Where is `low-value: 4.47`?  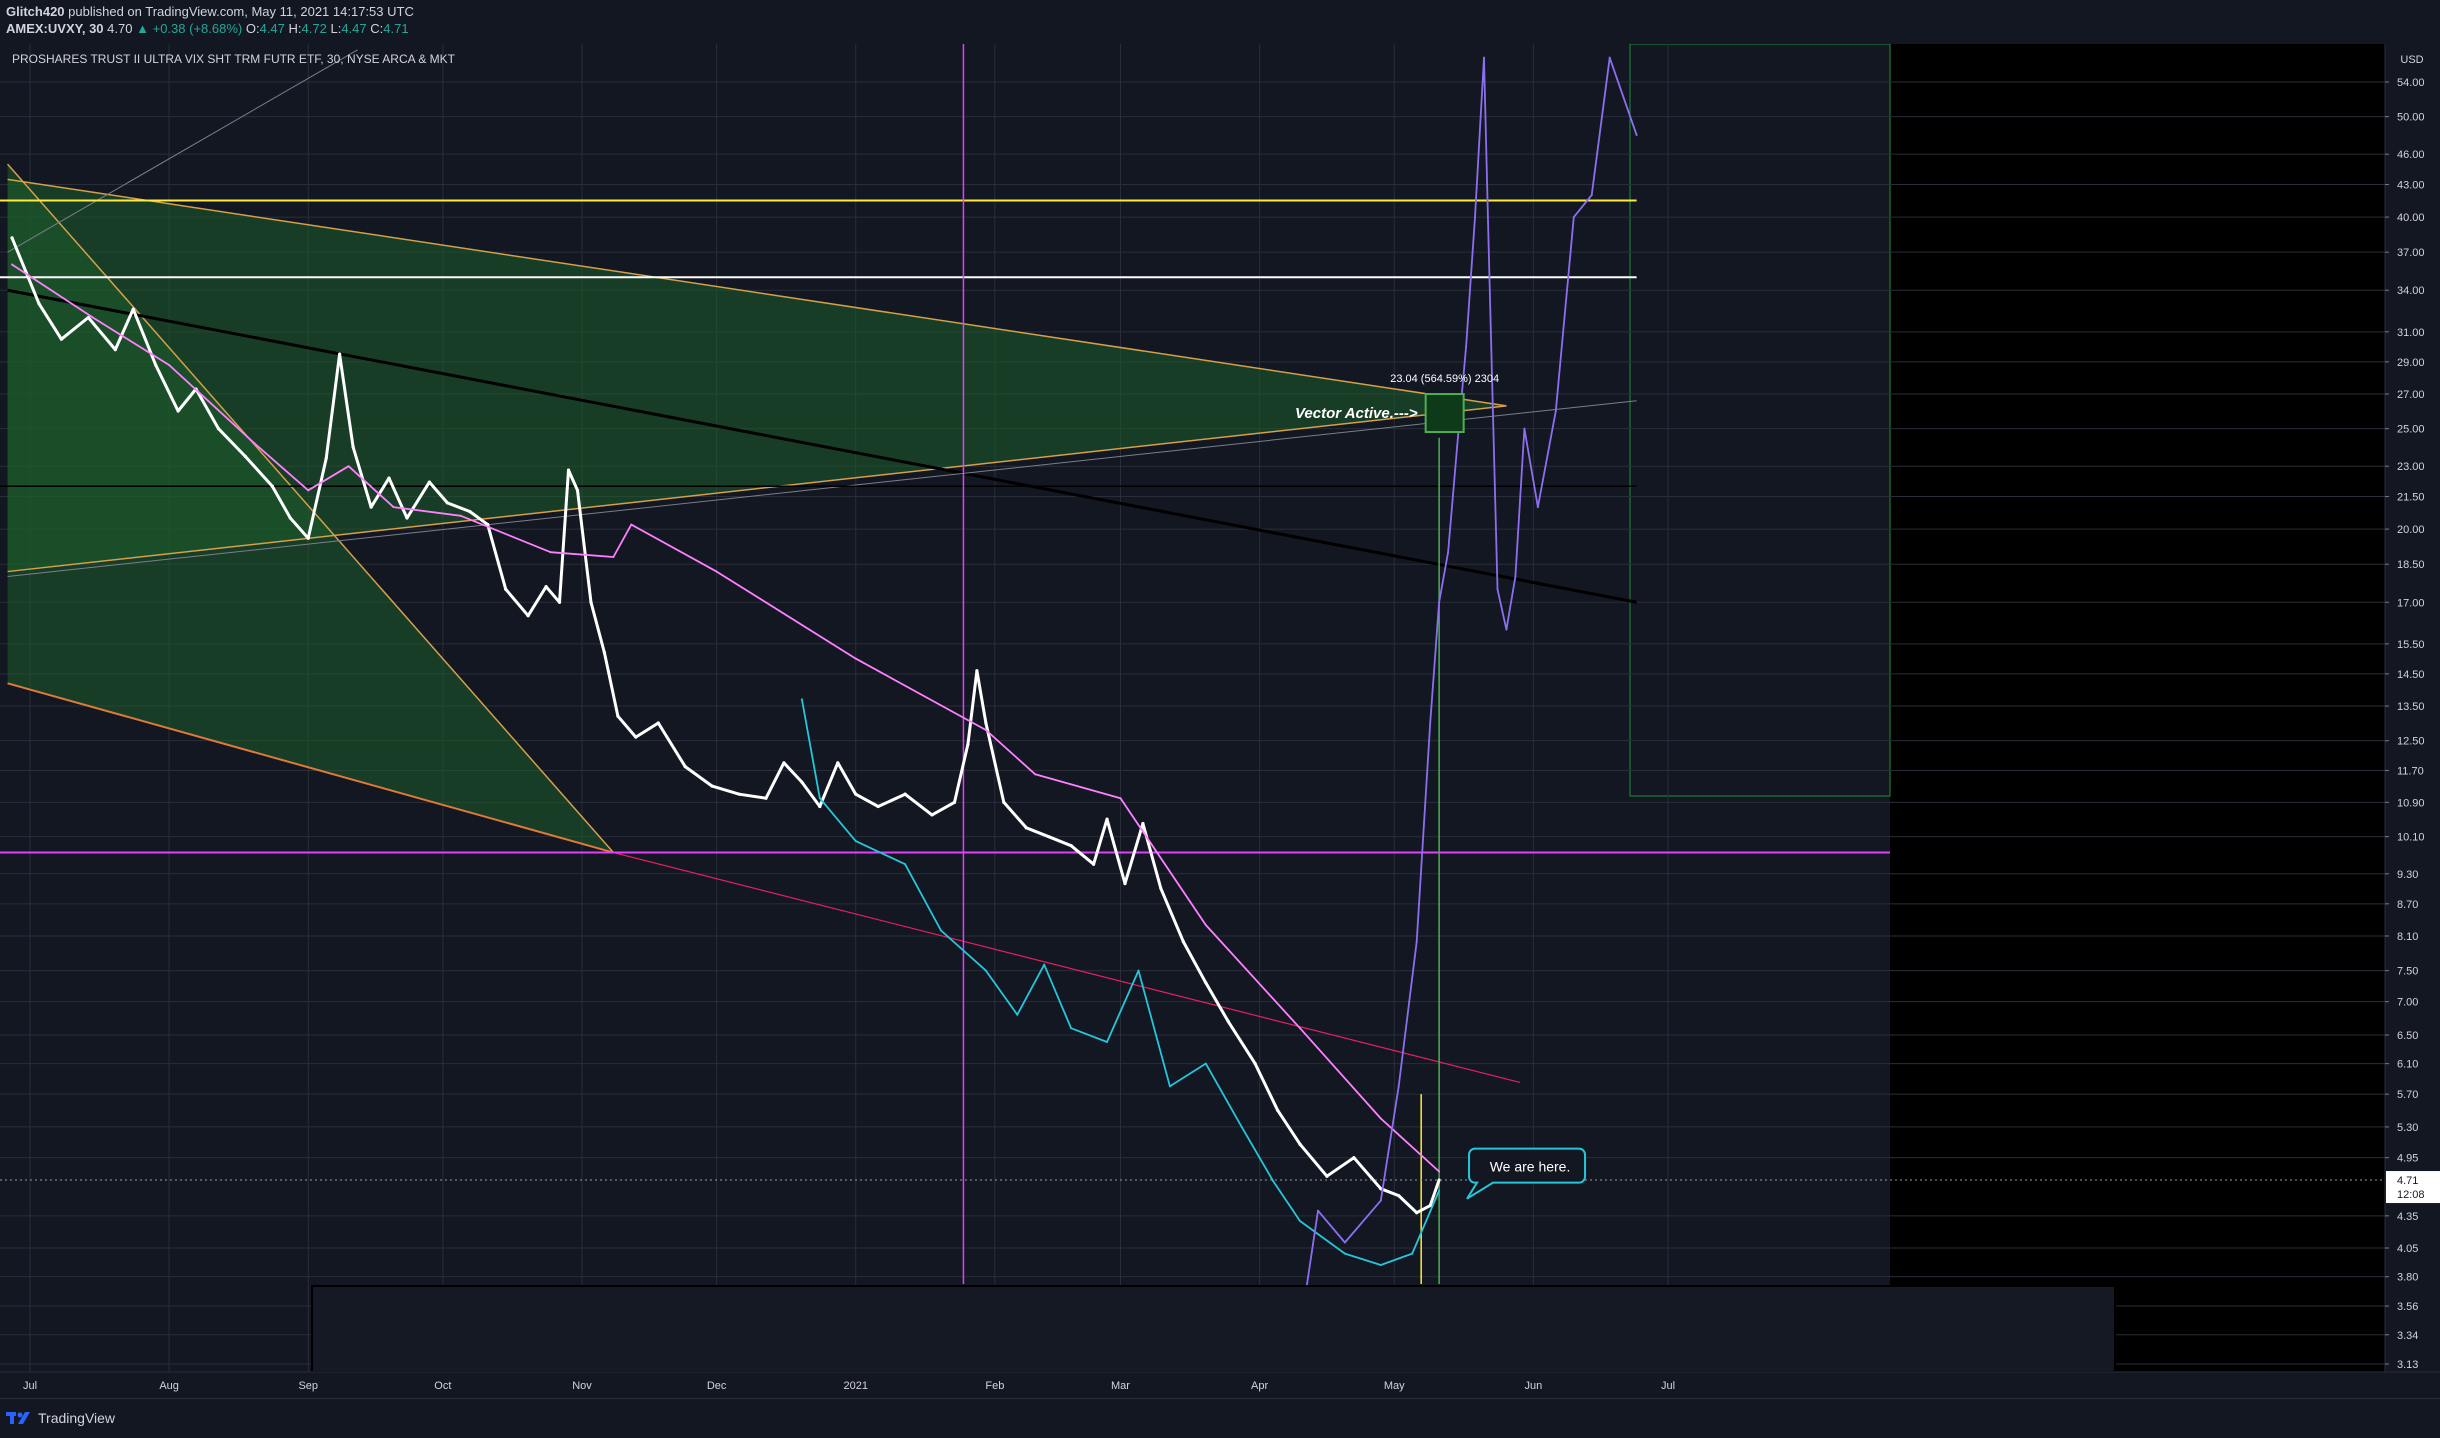
low-value: 4.47 is located at coordinates (354, 28).